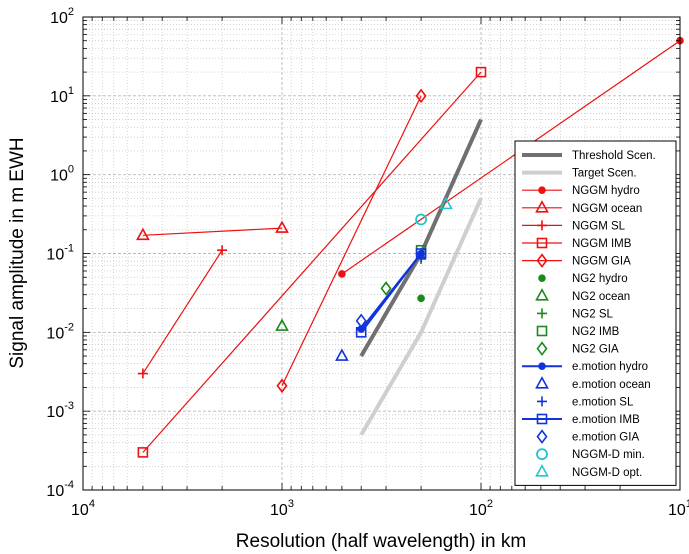 The height and width of the screenshot is (554, 689). What do you see at coordinates (595, 350) in the screenshot?
I see `legend-label: NG2 GIA` at bounding box center [595, 350].